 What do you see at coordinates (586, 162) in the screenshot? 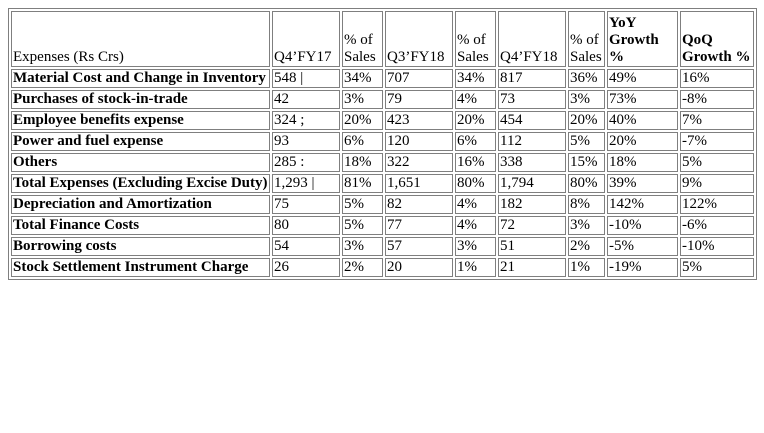
I see `cell-pct-q4fy18: 15%` at bounding box center [586, 162].